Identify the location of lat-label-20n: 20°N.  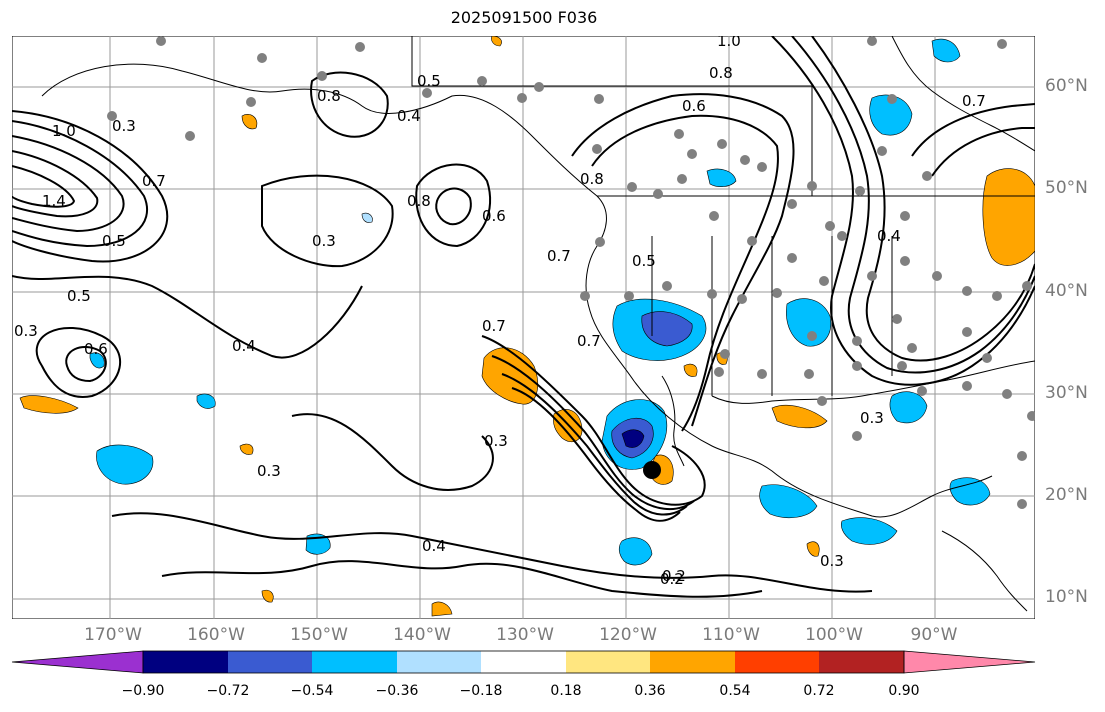
(1066, 495).